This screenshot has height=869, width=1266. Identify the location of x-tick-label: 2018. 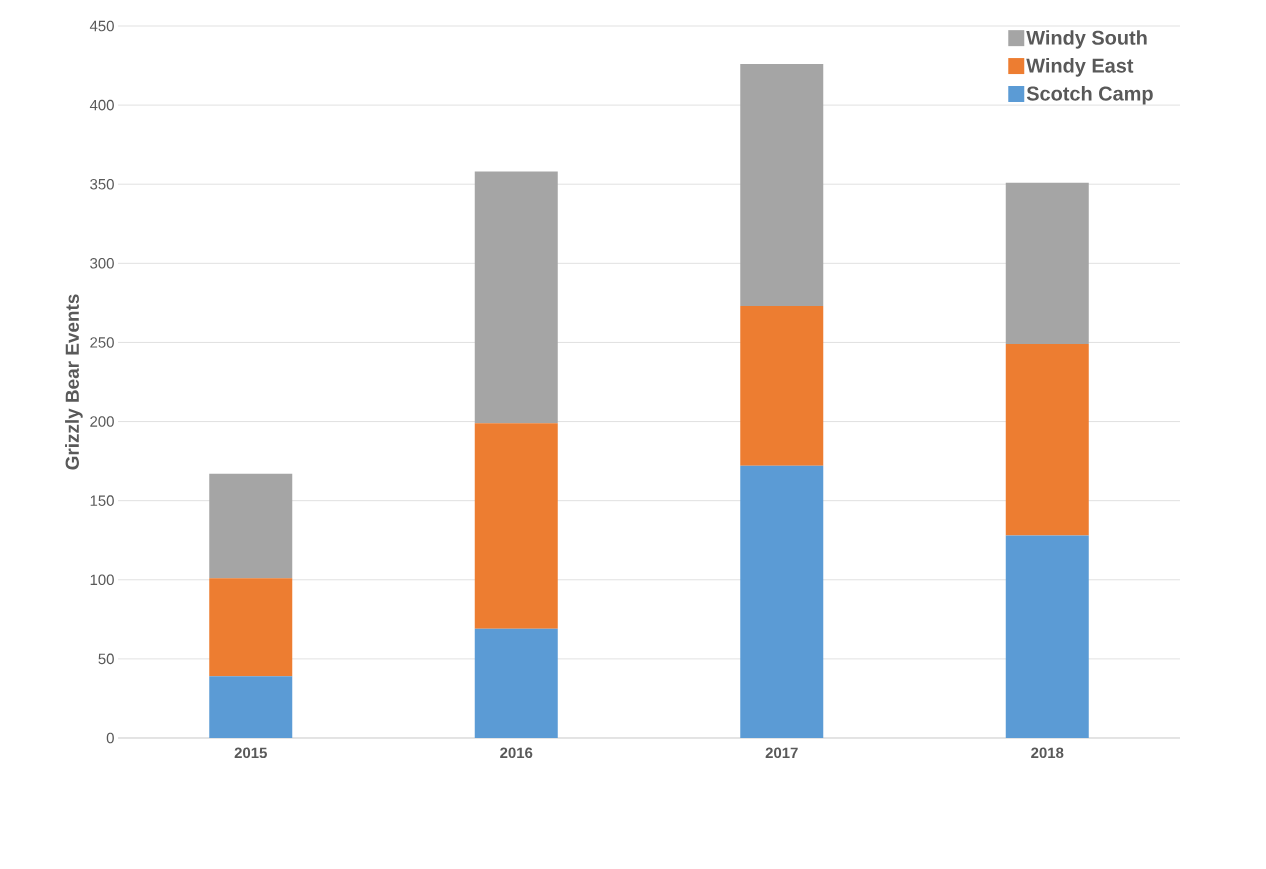
(1047, 753).